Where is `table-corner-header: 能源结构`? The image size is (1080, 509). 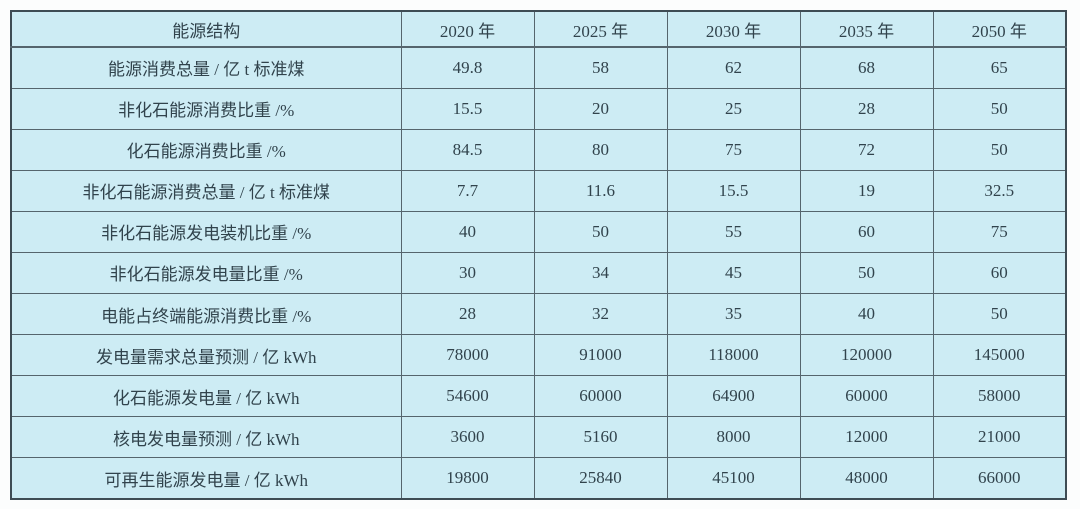 table-corner-header: 能源结构 is located at coordinates (206, 29).